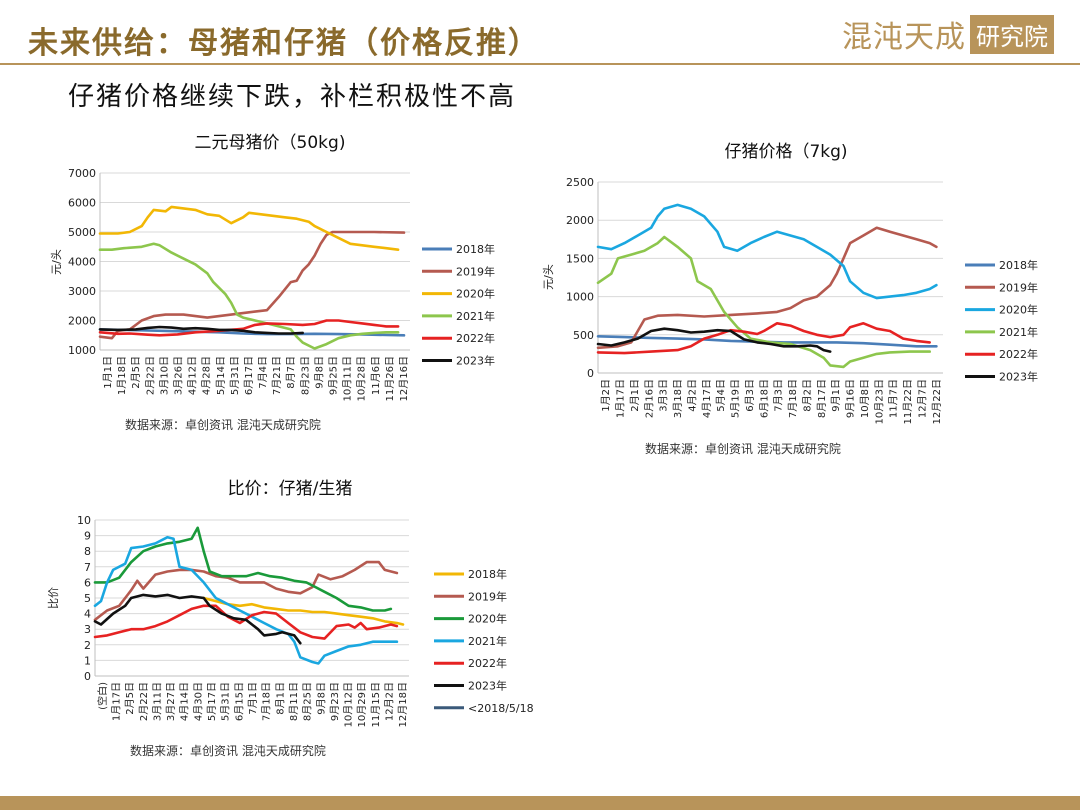 The image size is (1080, 810). I want to click on x-tick-label: 5月14日, so click(221, 375).